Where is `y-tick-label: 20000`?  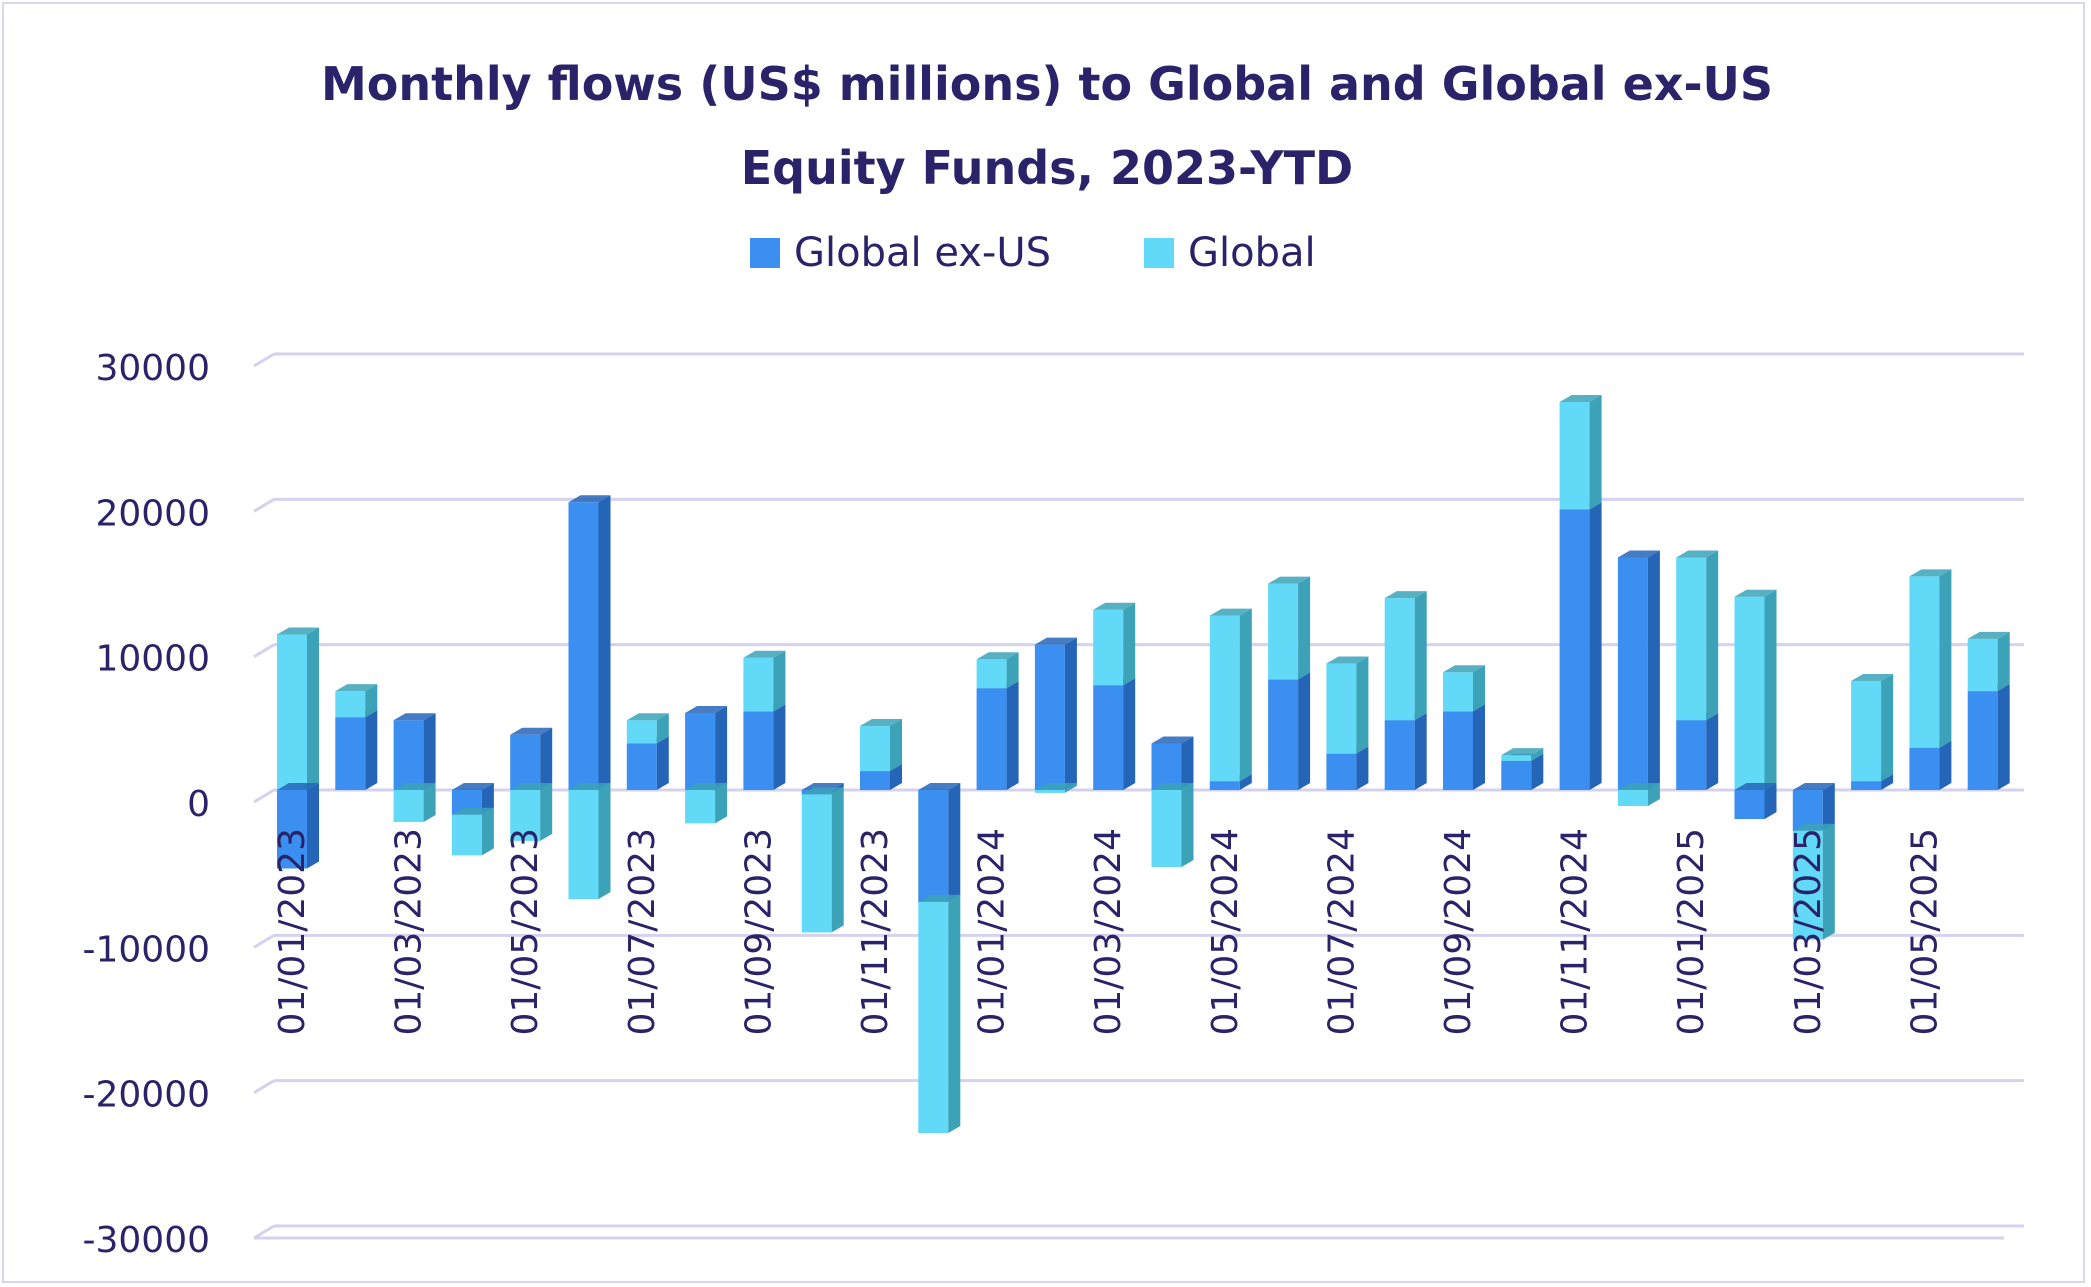 y-tick-label: 20000 is located at coordinates (152, 513).